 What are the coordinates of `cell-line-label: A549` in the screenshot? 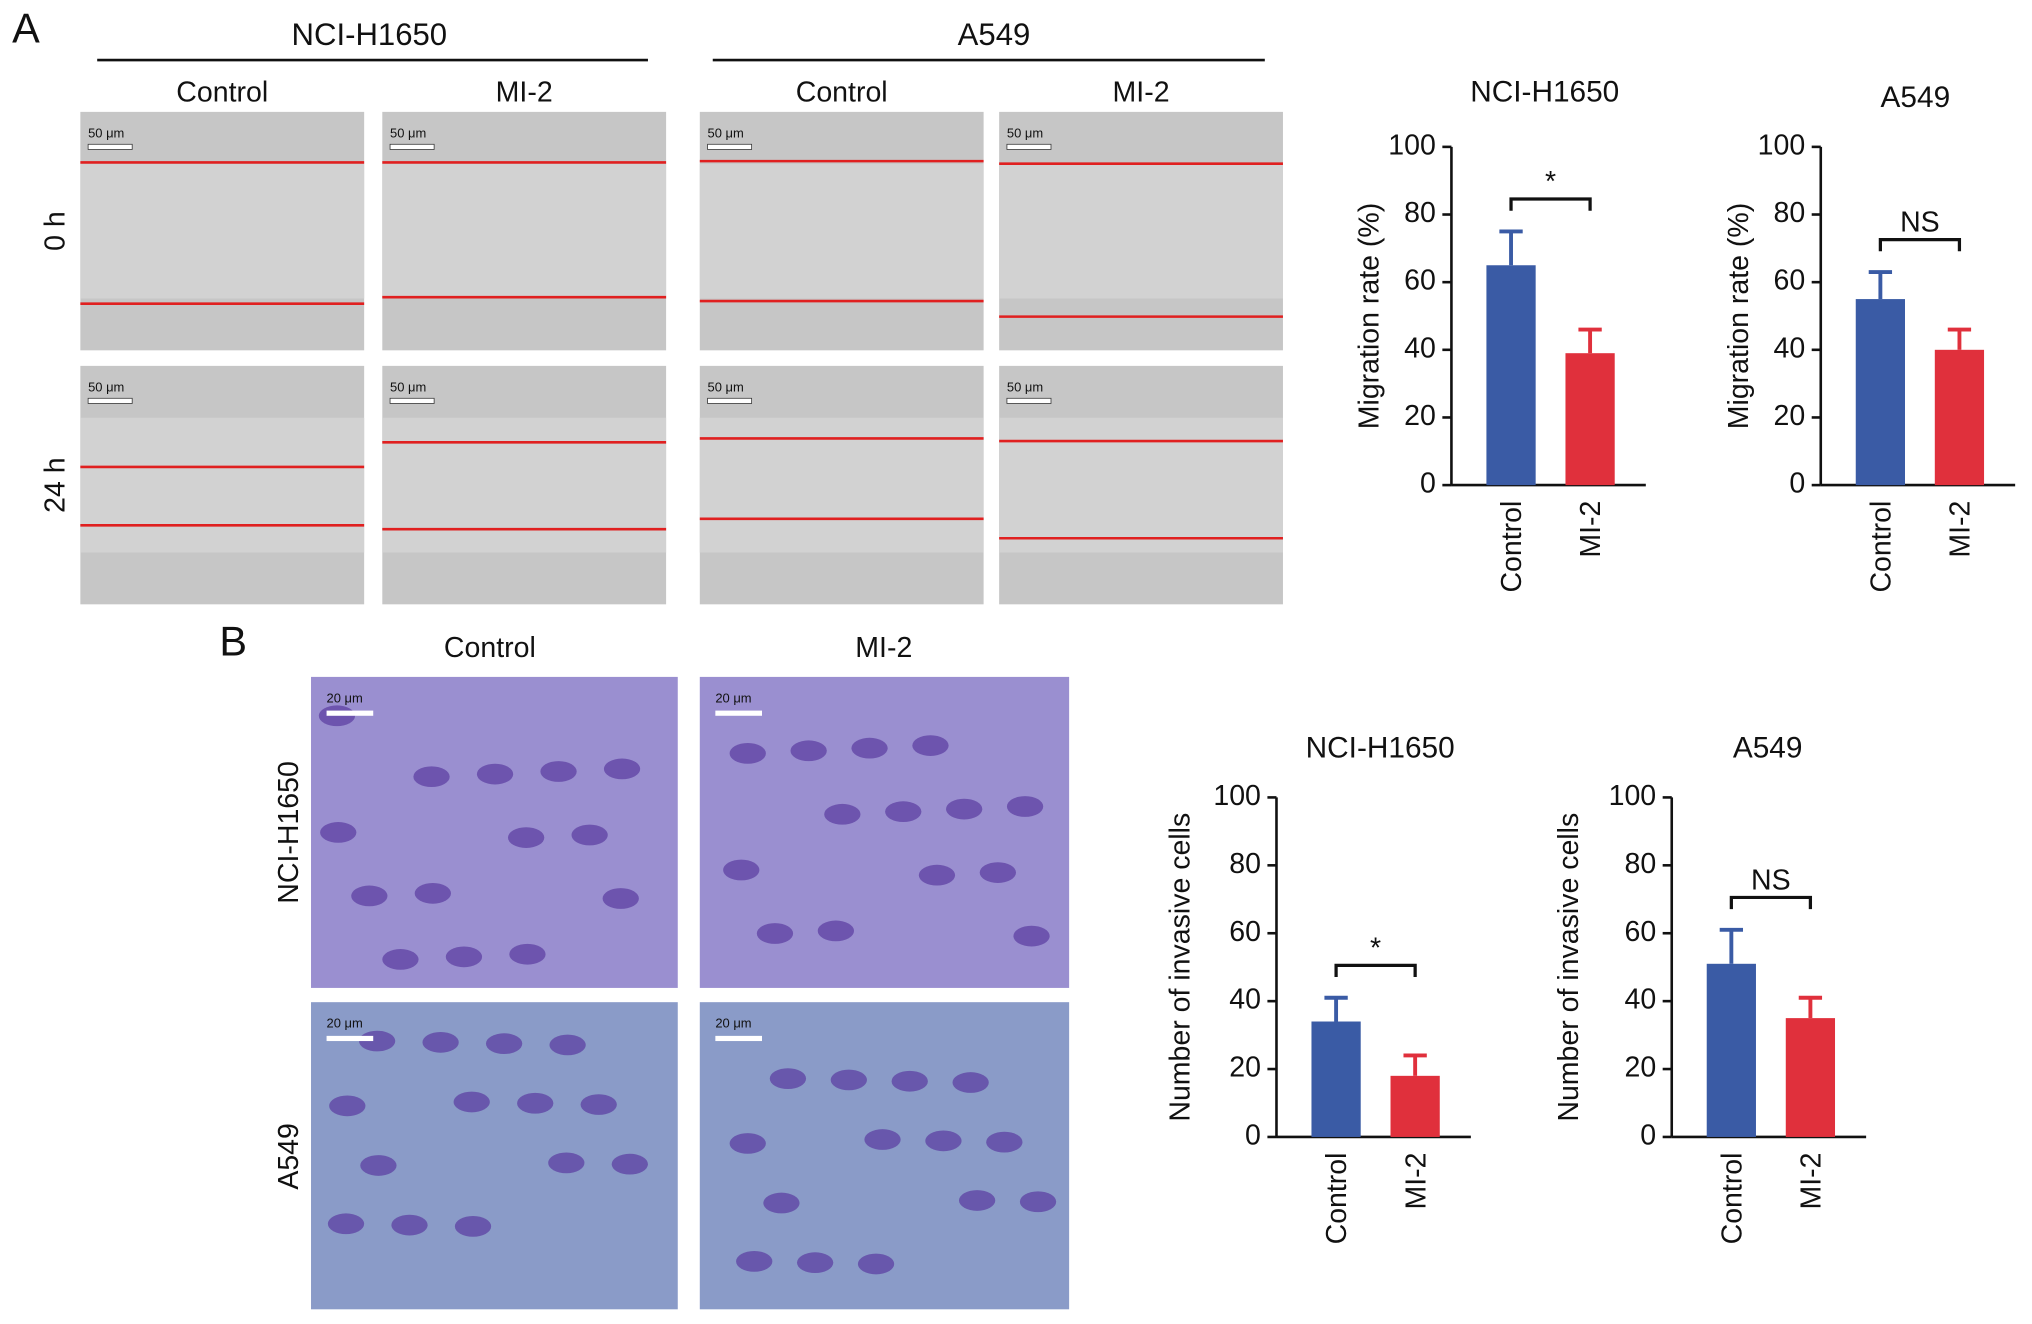 It's located at (289, 1156).